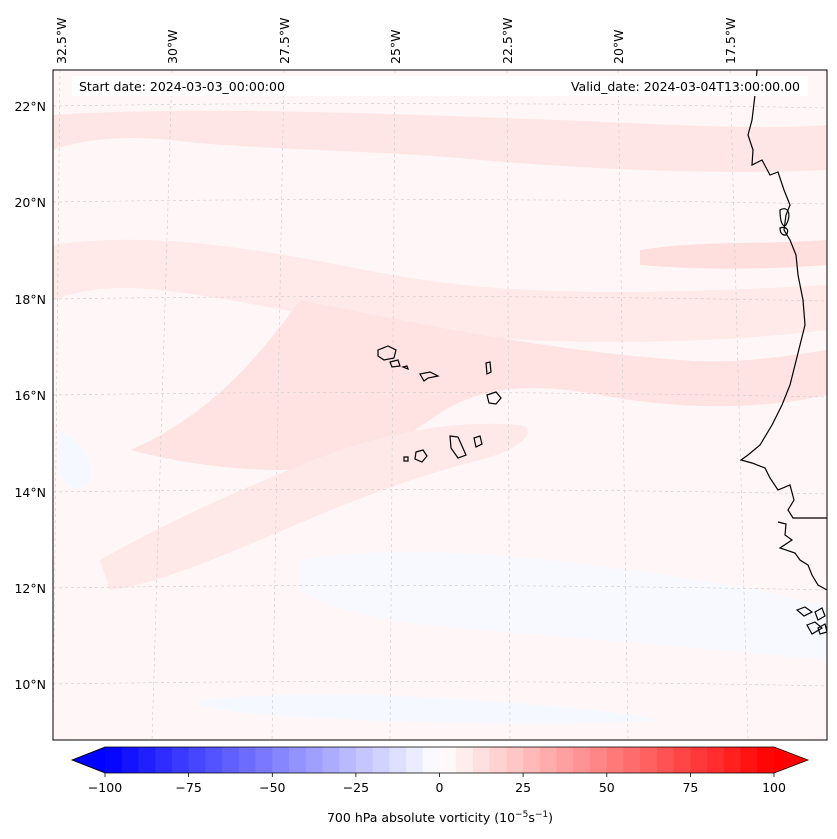 This screenshot has height=839, width=837. I want to click on meridian-20w, so click(623, 405).